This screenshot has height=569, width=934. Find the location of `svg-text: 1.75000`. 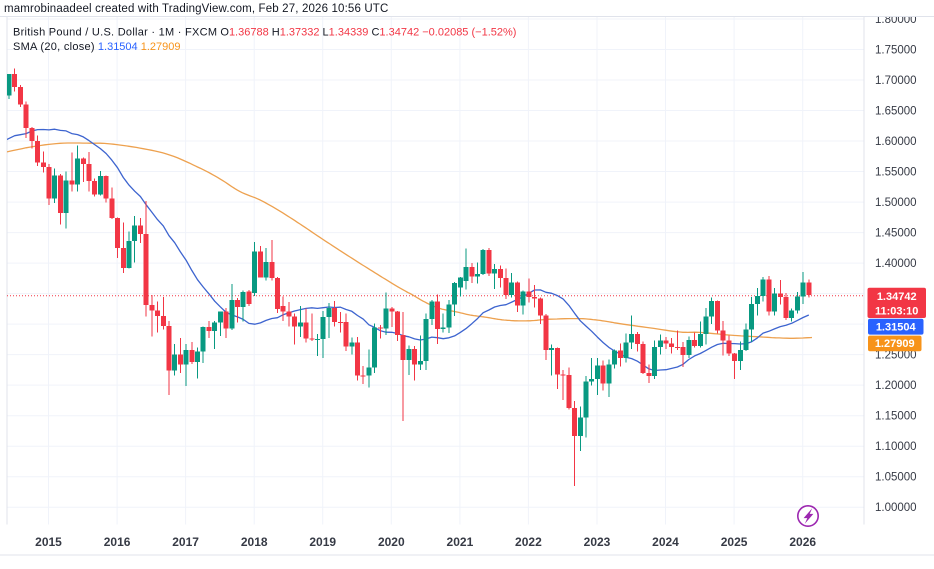

svg-text: 1.75000 is located at coordinates (896, 50).